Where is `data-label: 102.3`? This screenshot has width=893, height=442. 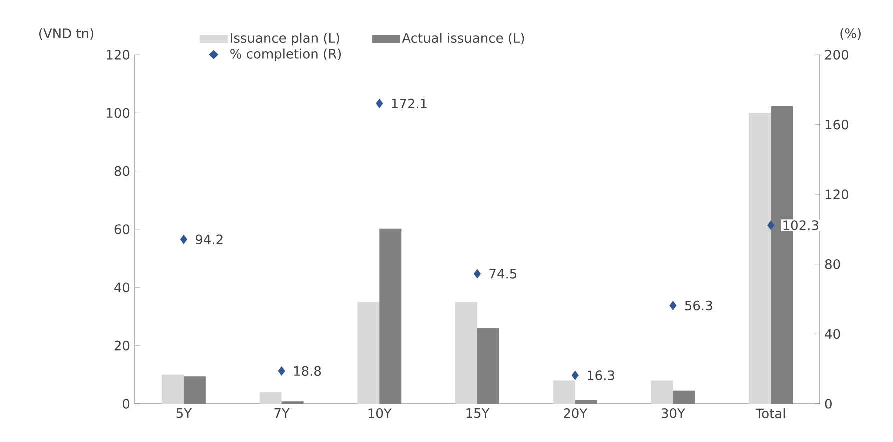 data-label: 102.3 is located at coordinates (801, 225).